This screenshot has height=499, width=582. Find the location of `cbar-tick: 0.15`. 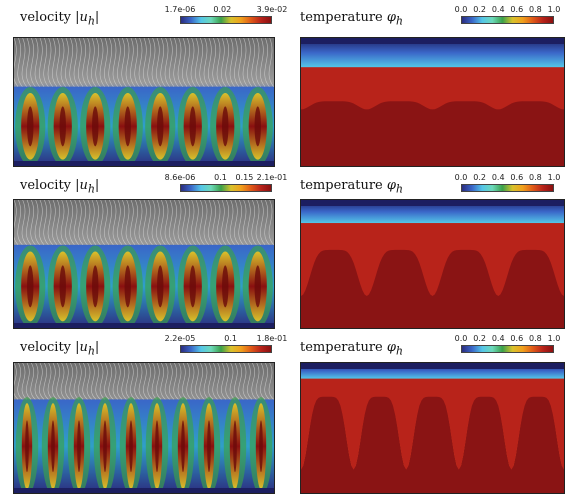

cbar-tick: 0.15 is located at coordinates (244, 177).